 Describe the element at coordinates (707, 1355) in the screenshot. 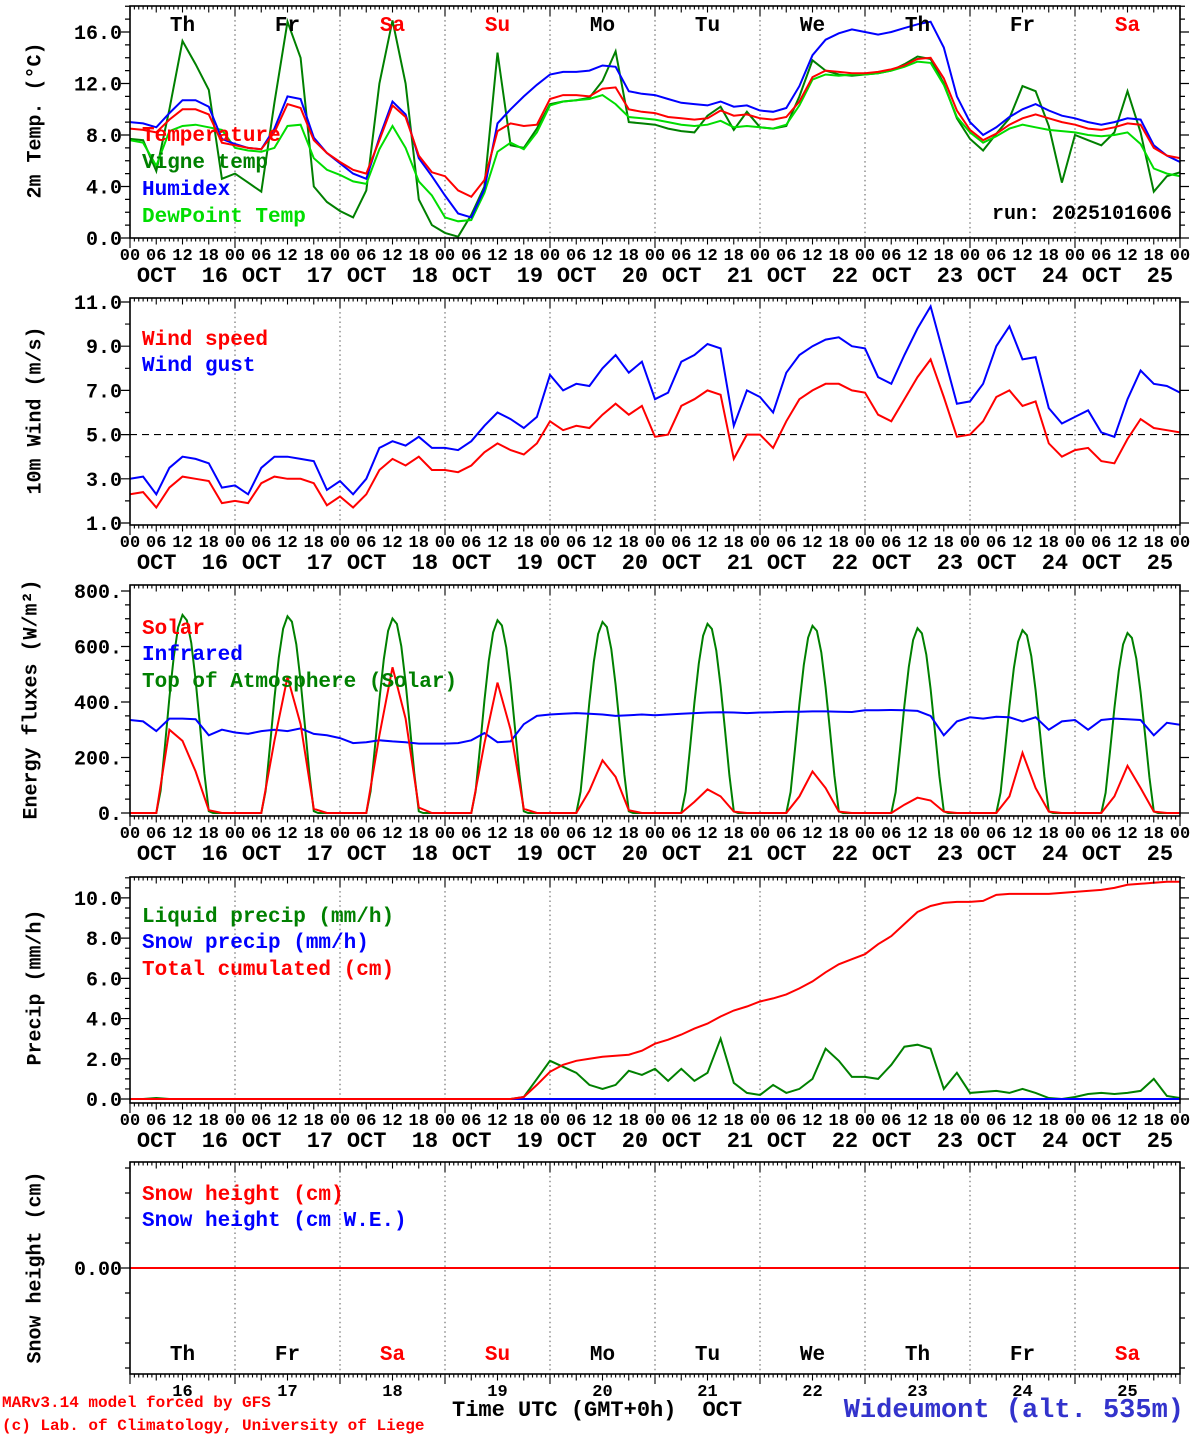

I see `day-name-label: Tu` at that location.